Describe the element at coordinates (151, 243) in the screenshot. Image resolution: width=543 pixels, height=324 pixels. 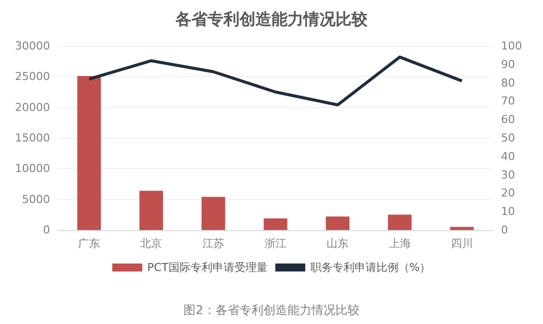
I see `x-tick-label: 北京` at that location.